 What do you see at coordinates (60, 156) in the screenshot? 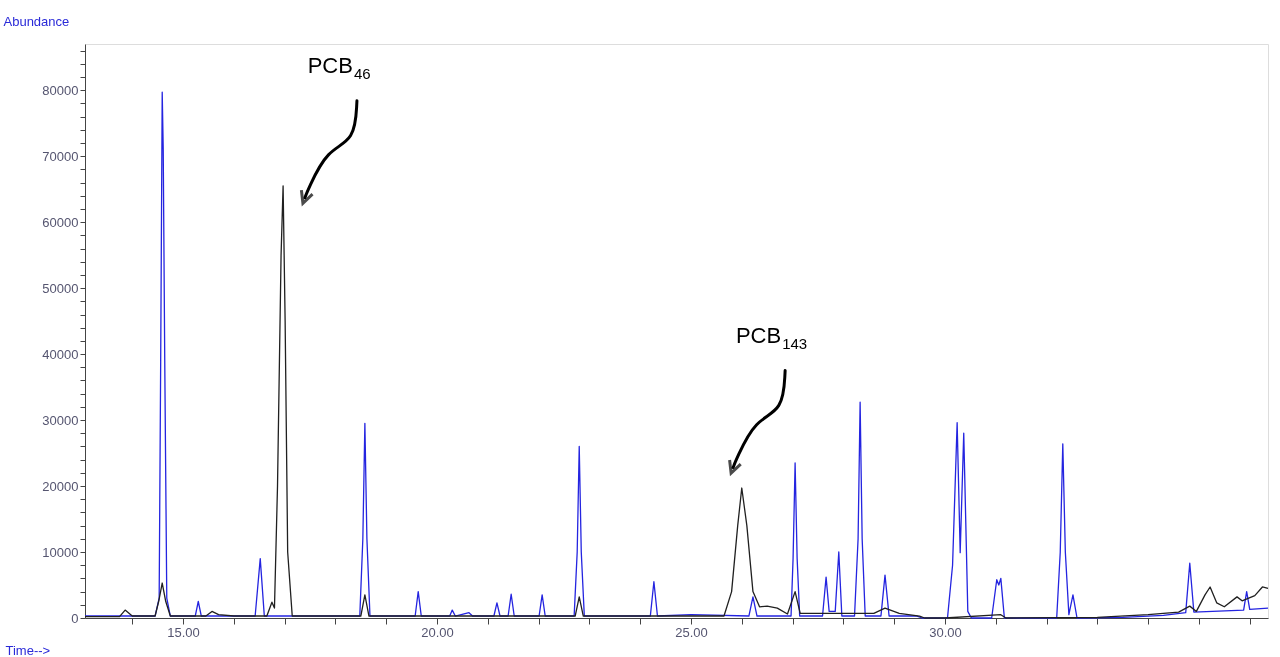
I see `y-tick-label: 70000` at bounding box center [60, 156].